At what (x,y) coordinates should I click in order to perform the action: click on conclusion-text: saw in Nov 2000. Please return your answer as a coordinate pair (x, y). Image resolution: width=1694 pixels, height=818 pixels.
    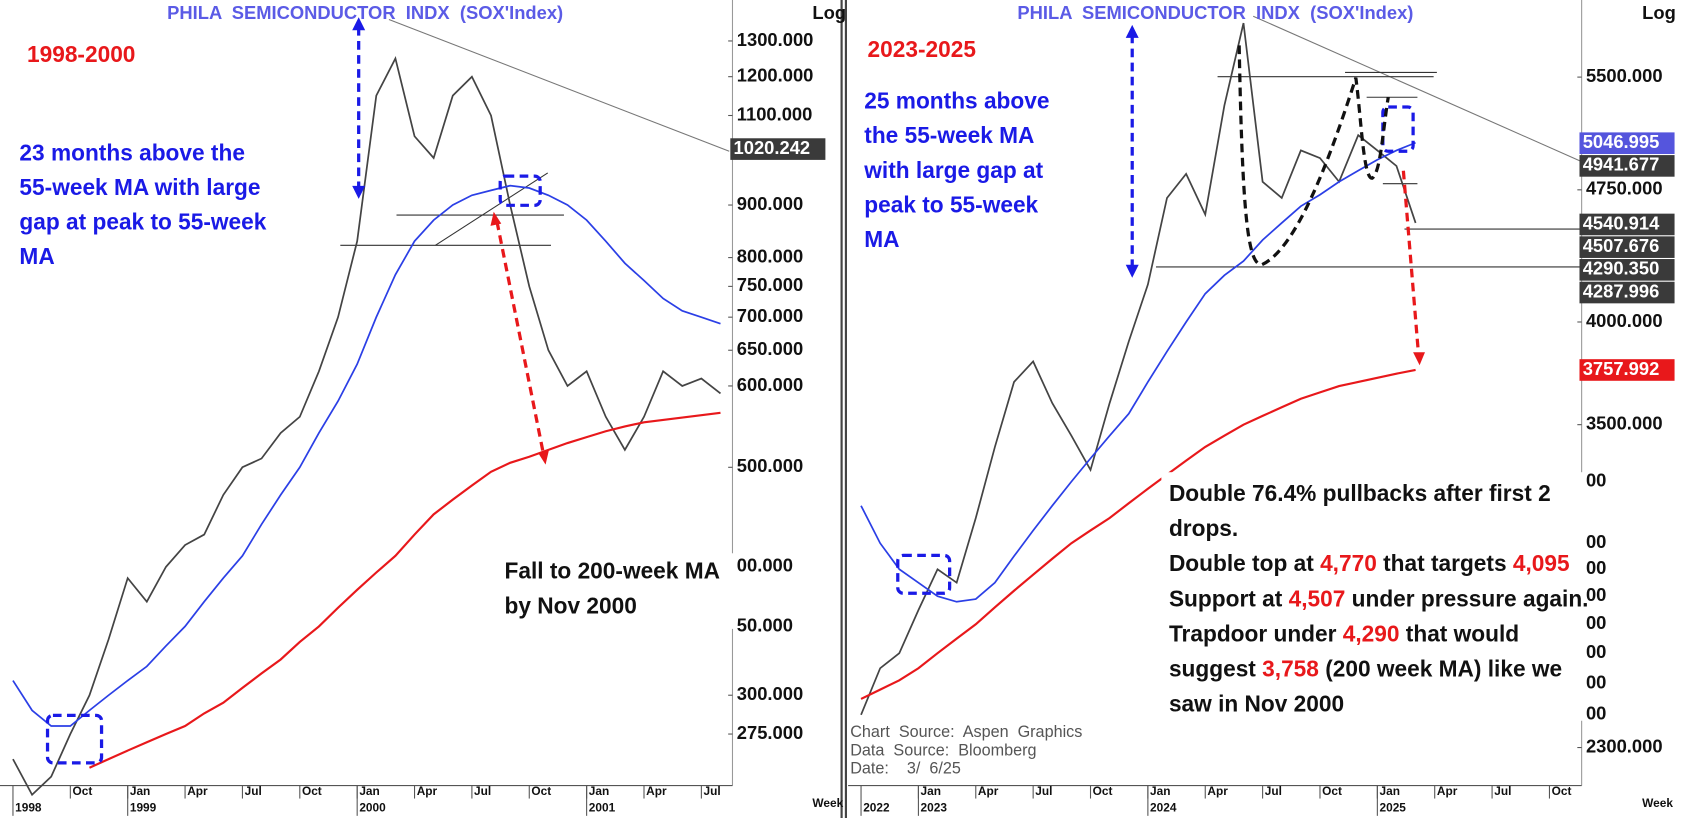
    Looking at the image, I should click on (1256, 704).